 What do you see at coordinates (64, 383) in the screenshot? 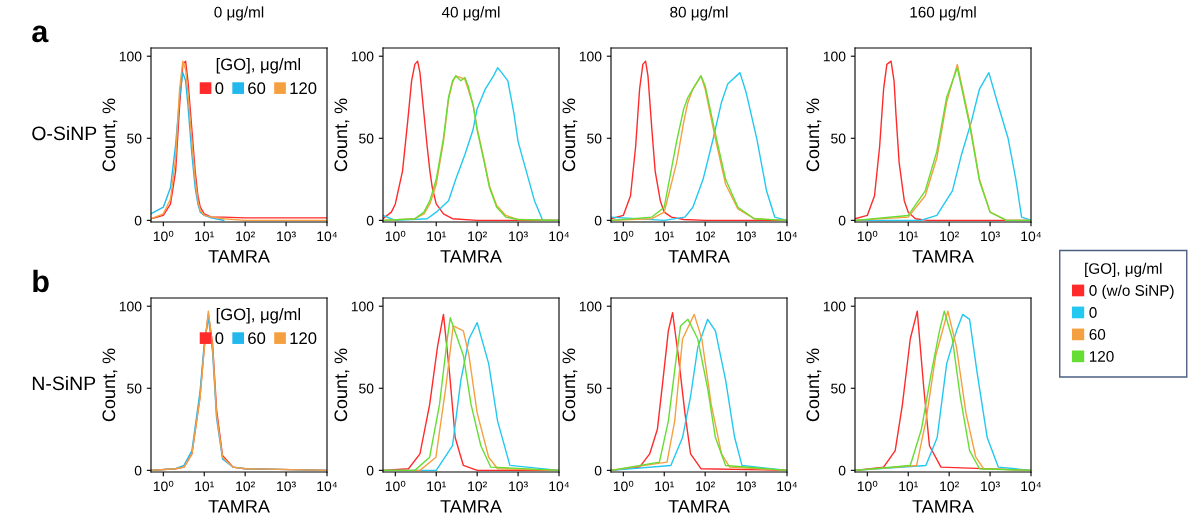
I see `text: N-SiNP` at bounding box center [64, 383].